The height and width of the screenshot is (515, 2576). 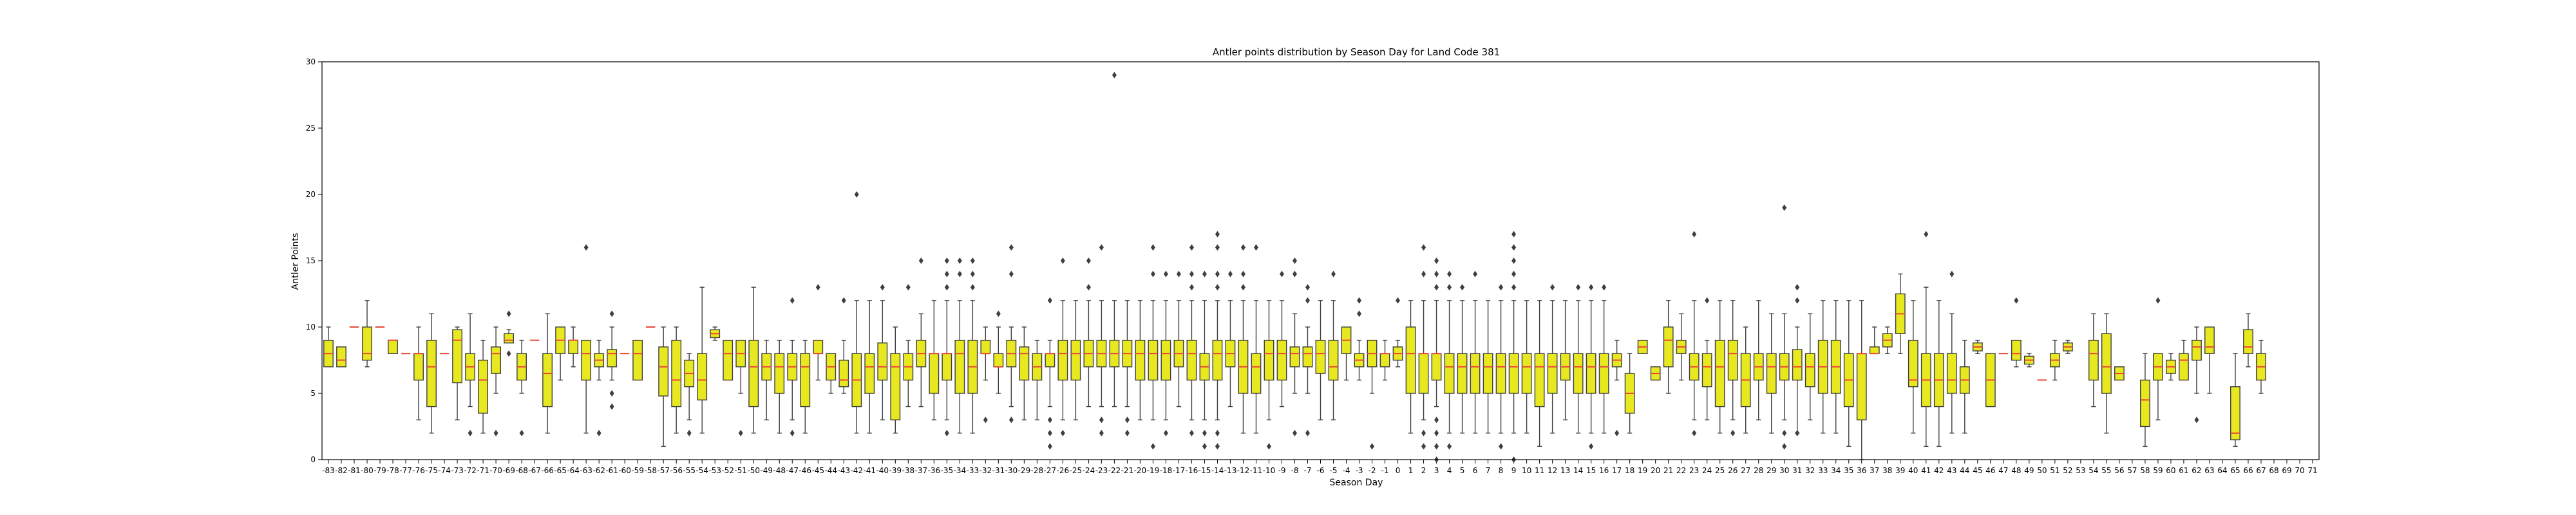 What do you see at coordinates (651, 470) in the screenshot?
I see `x-tick-label: -58` at bounding box center [651, 470].